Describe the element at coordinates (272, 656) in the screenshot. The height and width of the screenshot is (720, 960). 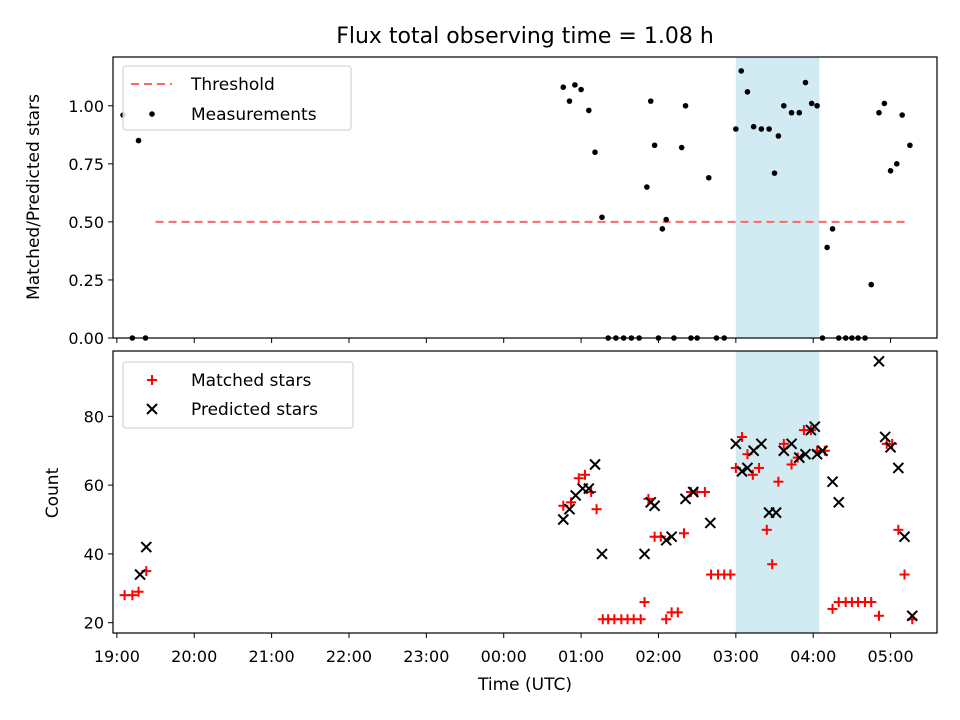
I see `bottom-x-tick-label: 21:00` at that location.